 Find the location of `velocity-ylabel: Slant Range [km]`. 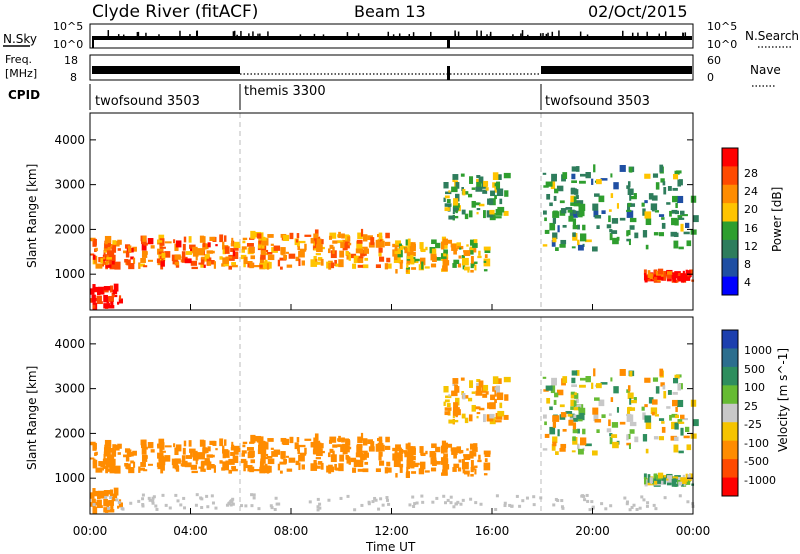

velocity-ylabel: Slant Range [km] is located at coordinates (32, 418).